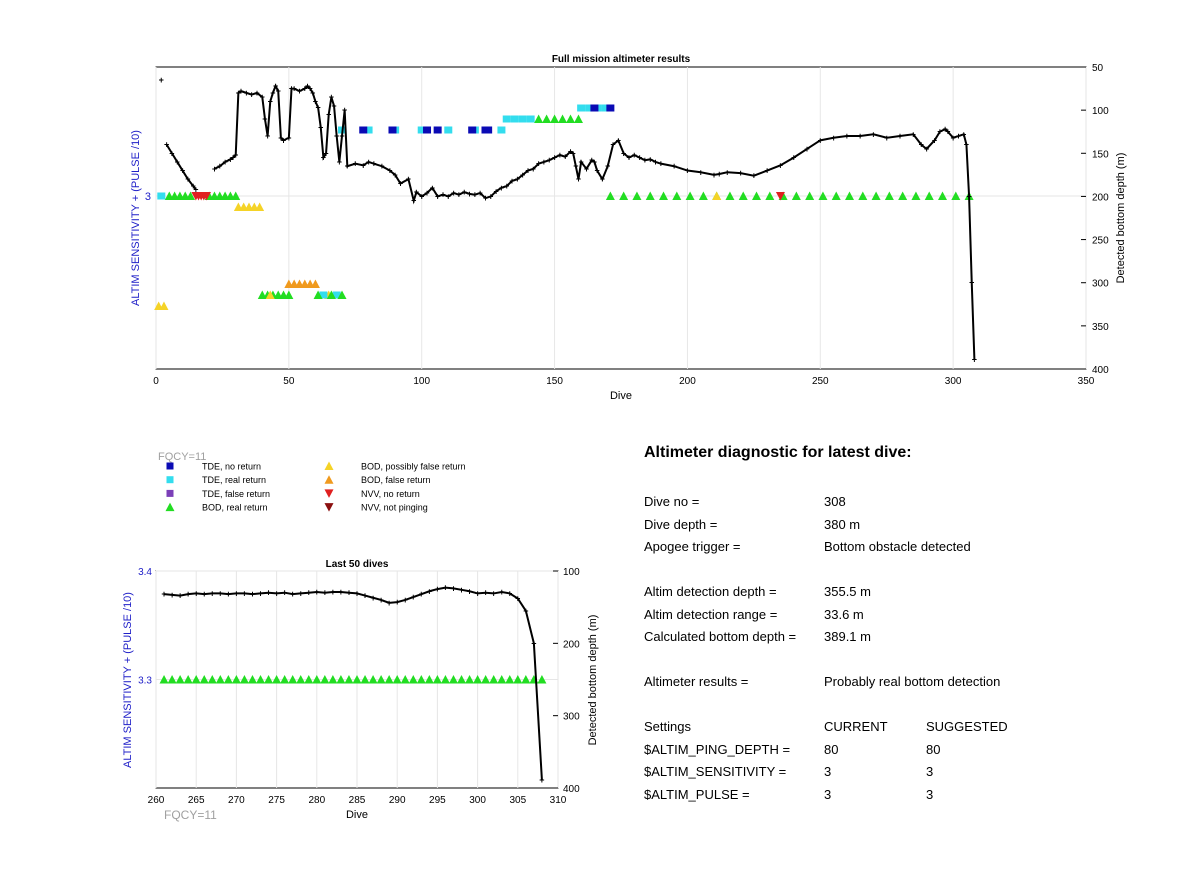 The image size is (1200, 885). Describe the element at coordinates (558, 800) in the screenshot. I see `x-tick-label: 310` at that location.